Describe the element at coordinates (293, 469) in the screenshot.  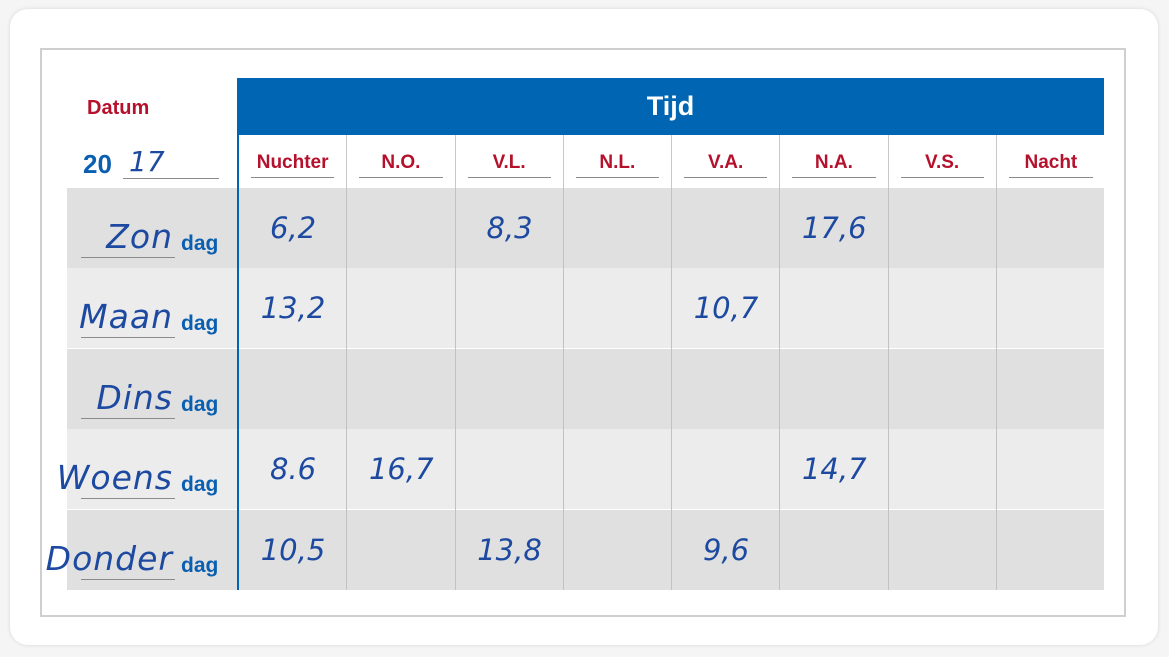
I see `value-cell: 8.6` at that location.